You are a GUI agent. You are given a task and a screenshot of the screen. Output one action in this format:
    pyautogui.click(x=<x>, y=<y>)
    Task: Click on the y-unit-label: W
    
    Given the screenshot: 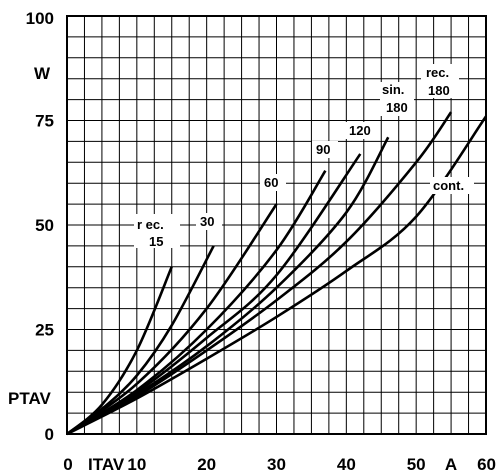 What is the action you would take?
    pyautogui.click(x=42, y=73)
    